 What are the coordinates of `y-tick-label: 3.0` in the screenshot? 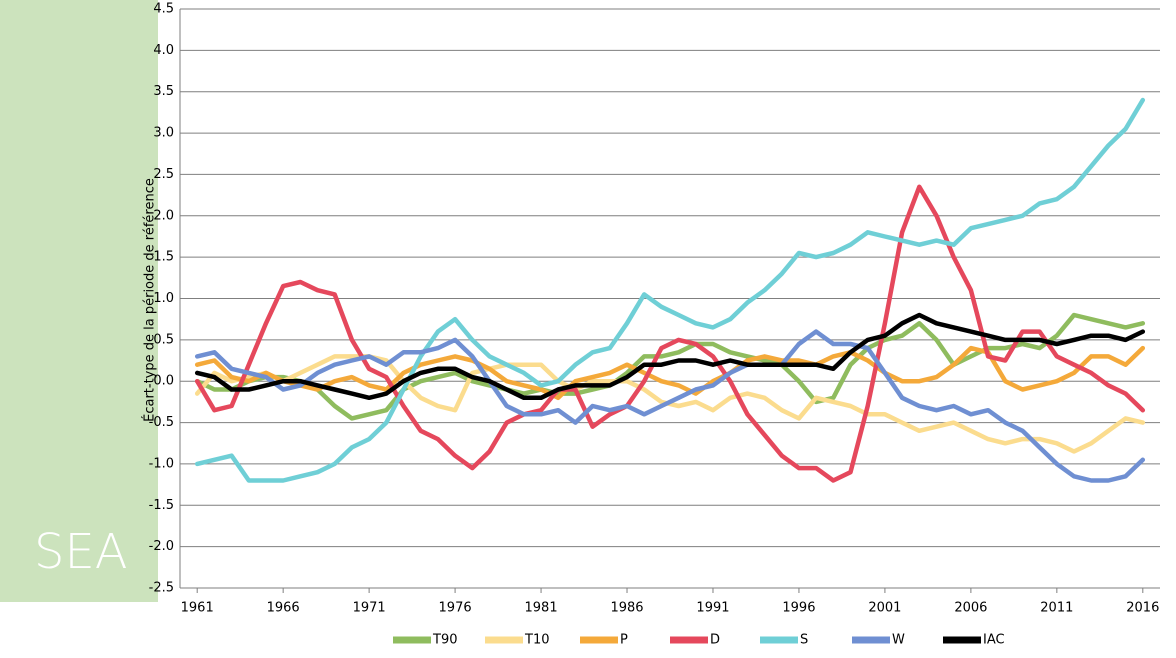 It's located at (163, 133).